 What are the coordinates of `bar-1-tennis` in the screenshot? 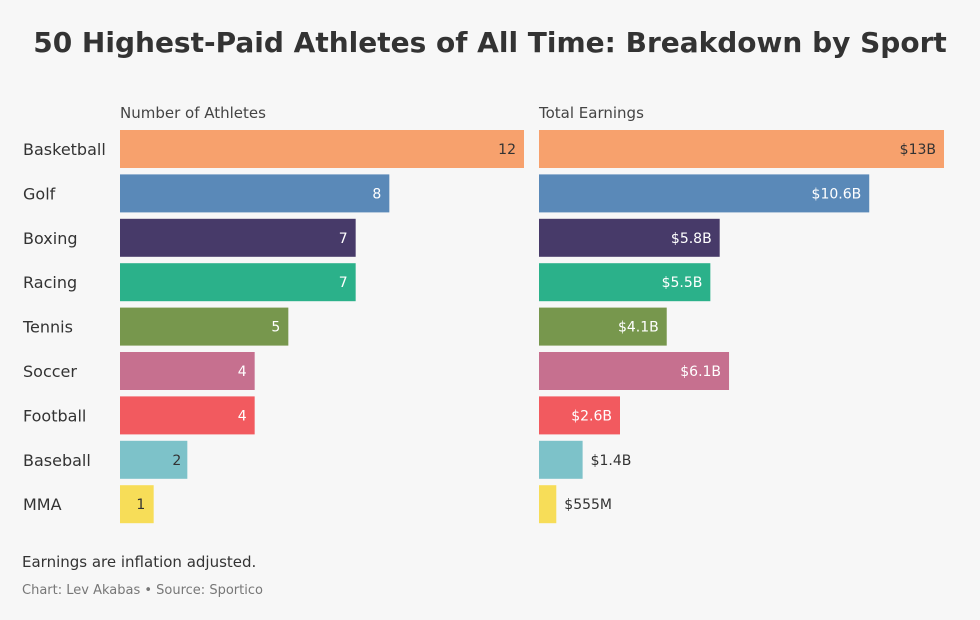 It's located at (603, 326).